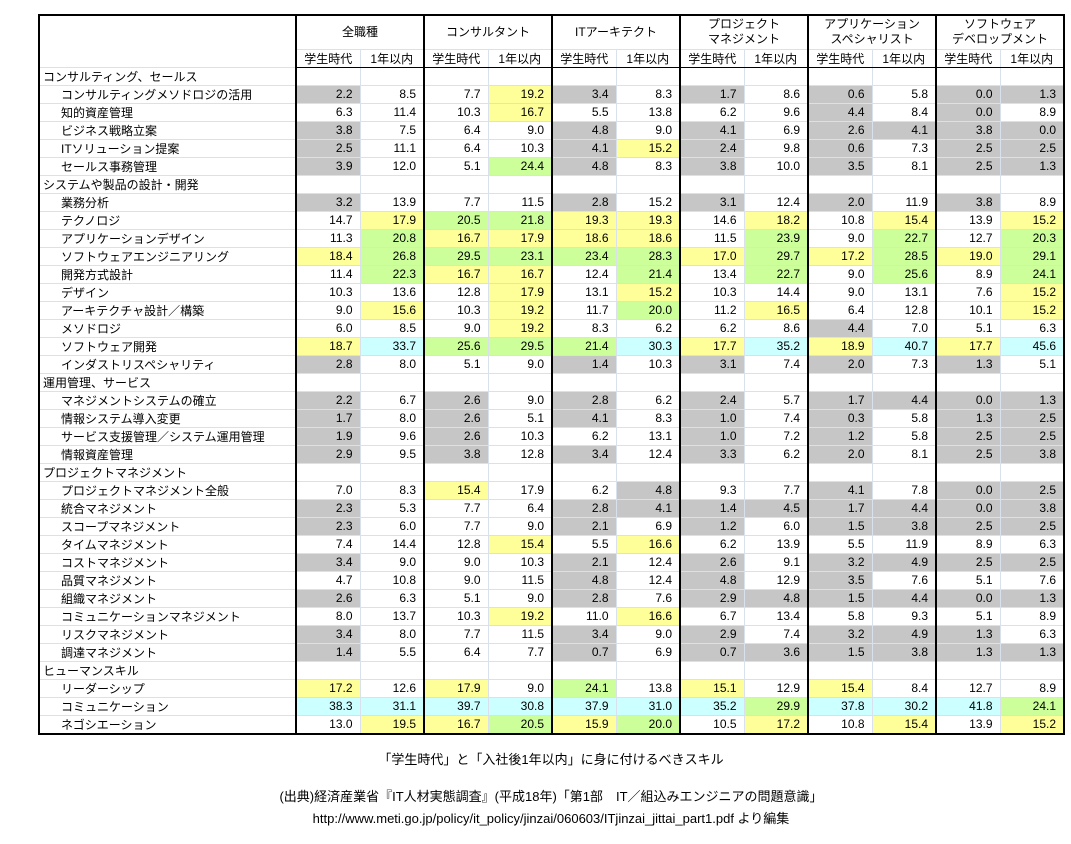 Image resolution: width=1071 pixels, height=844 pixels. Describe the element at coordinates (392, 598) in the screenshot. I see `value-cell: 6.3` at that location.